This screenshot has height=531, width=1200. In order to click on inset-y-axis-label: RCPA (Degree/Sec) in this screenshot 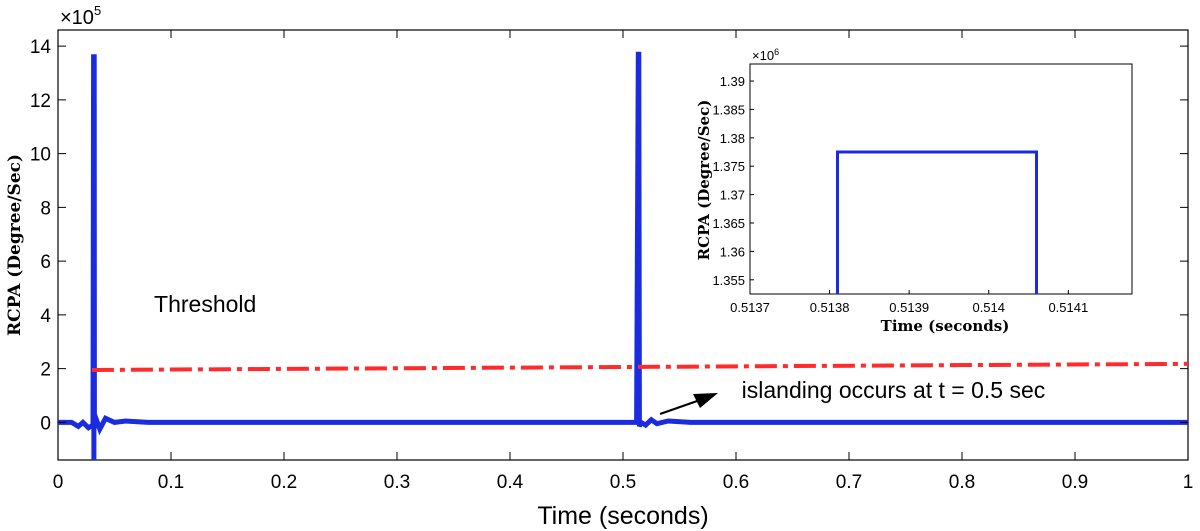, I will do `click(704, 180)`.